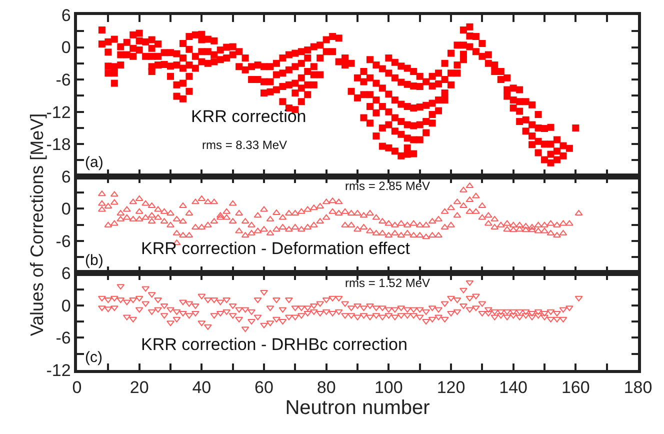 This screenshot has width=664, height=434. Describe the element at coordinates (387, 283) in the screenshot. I see `annotation: rms = 1.52 MeV` at that location.